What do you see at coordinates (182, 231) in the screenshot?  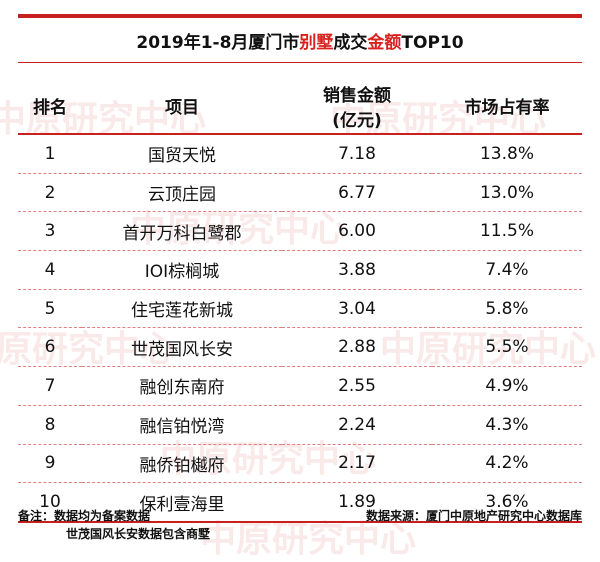 I see `cell-project: 首开万科白鹭郡` at bounding box center [182, 231].